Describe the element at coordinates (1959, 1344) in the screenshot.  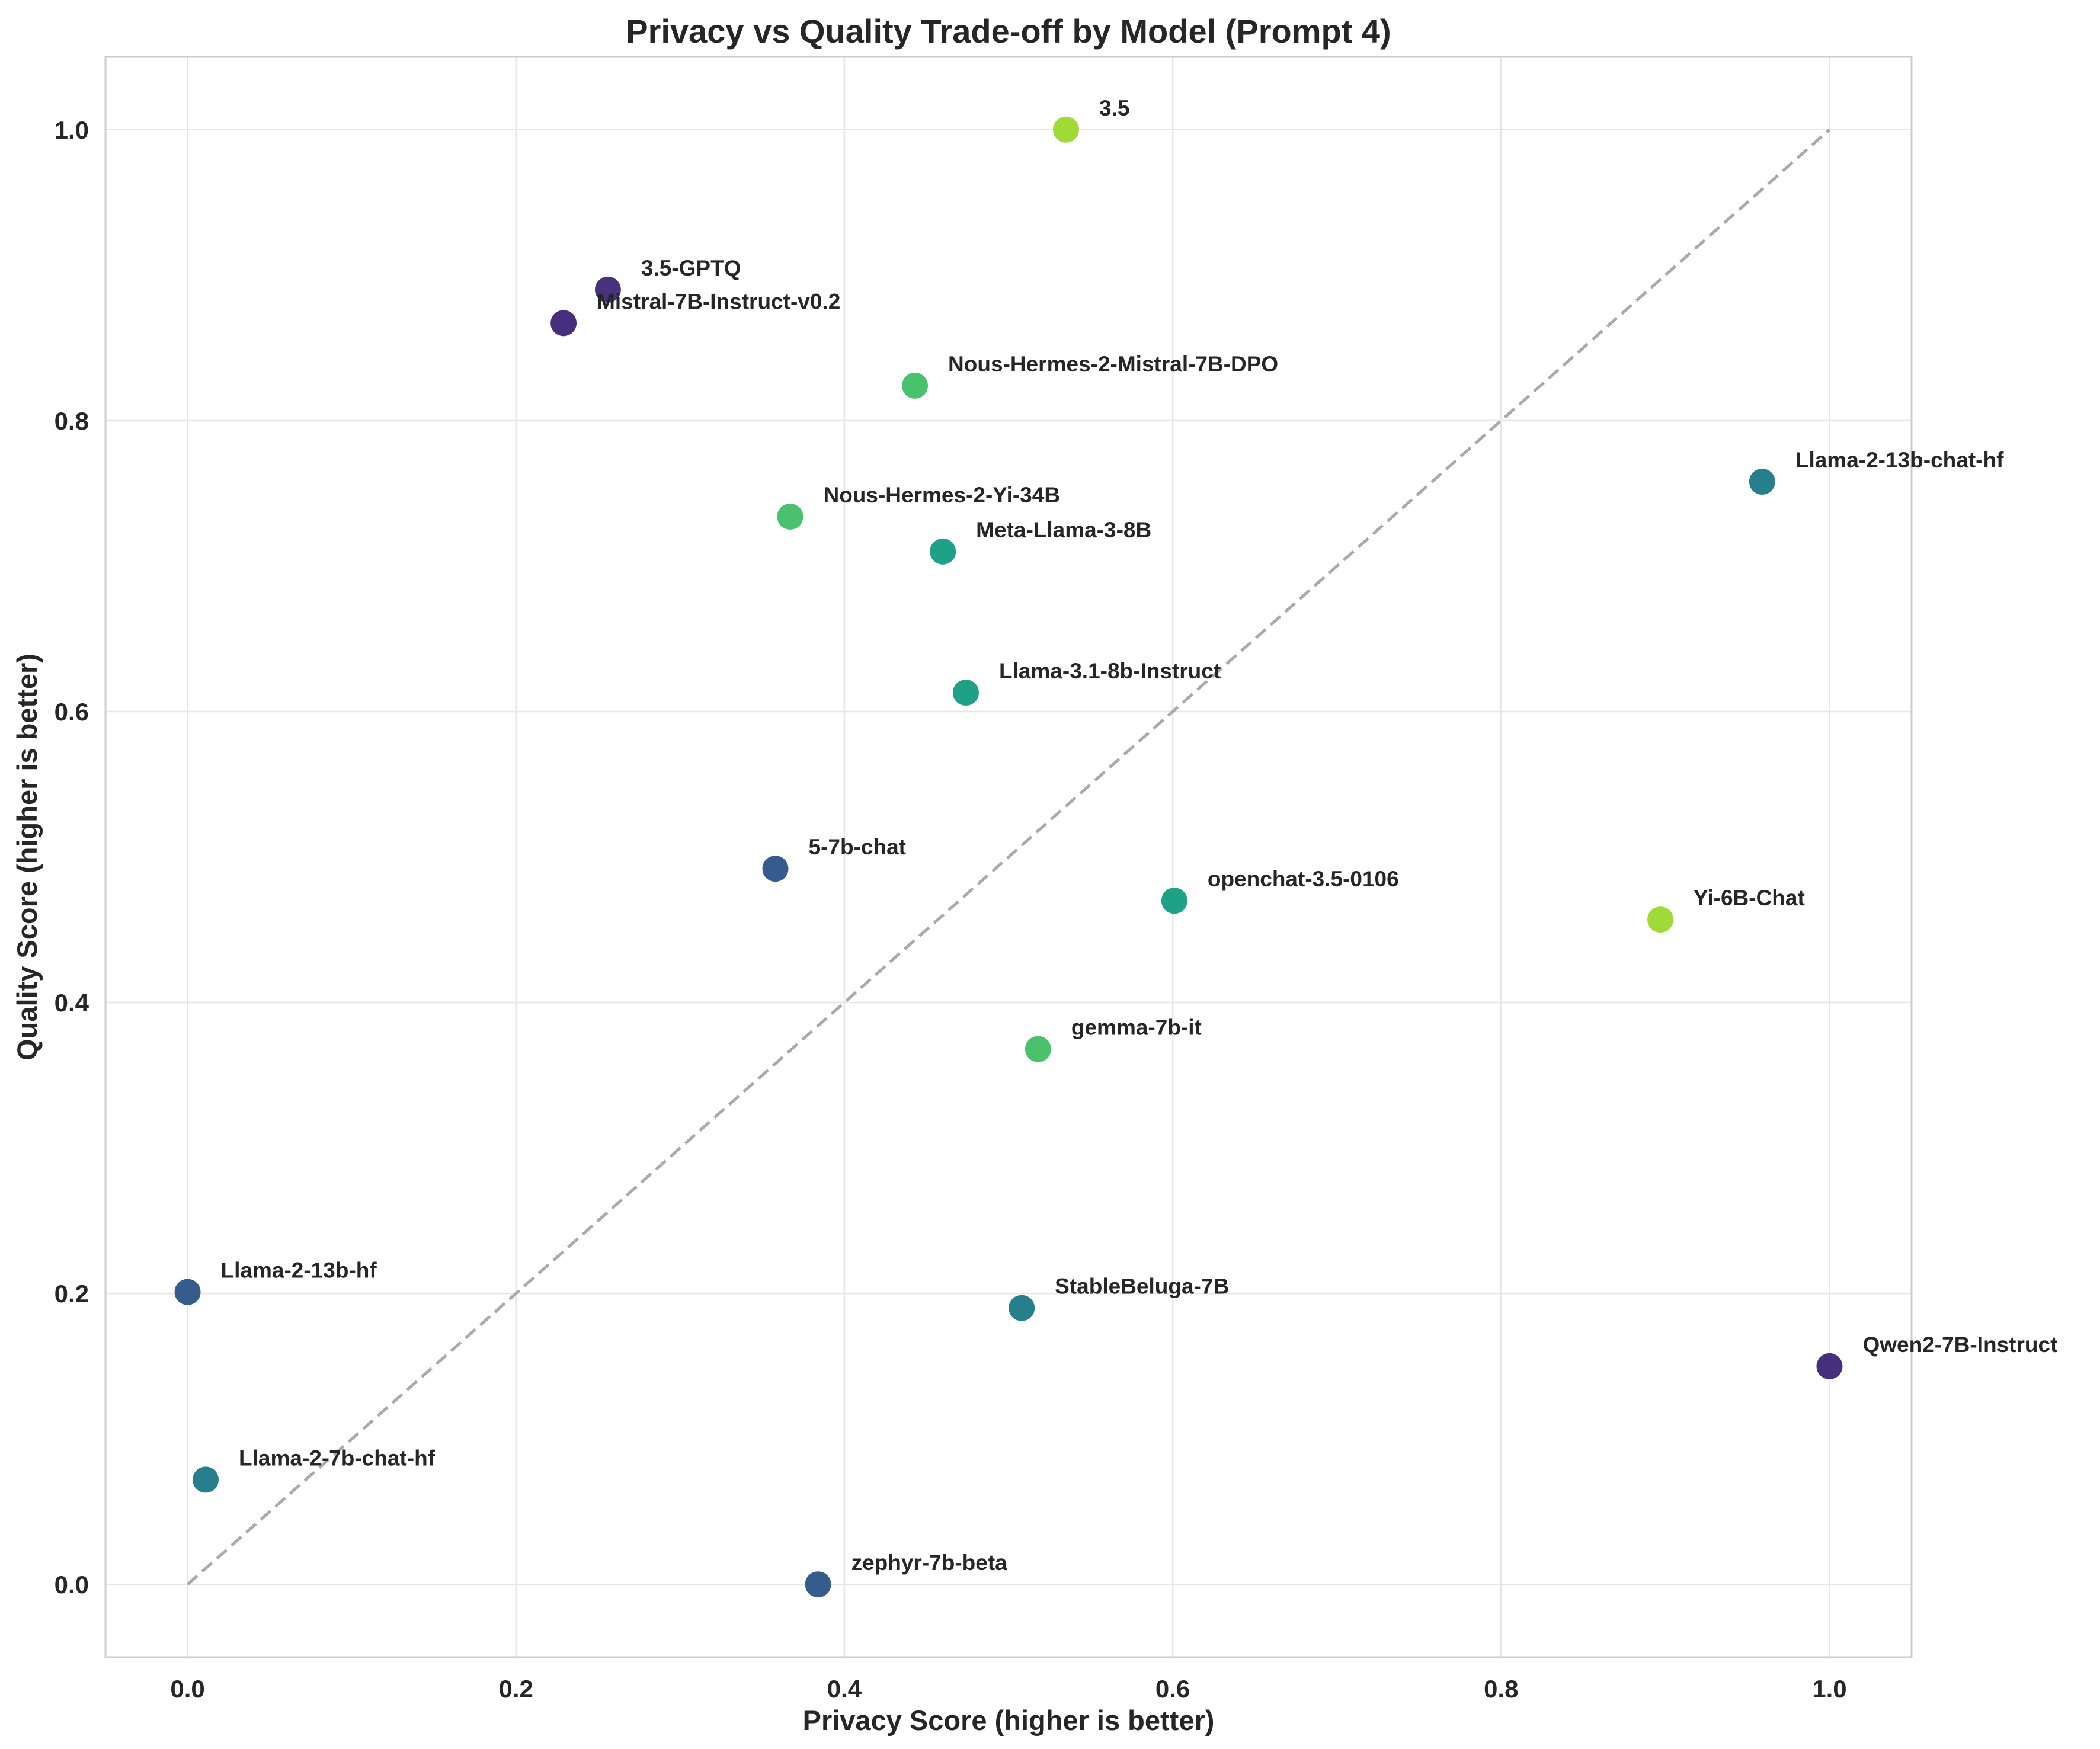
I see `point-label: Qwen2-7B-Instruct` at that location.